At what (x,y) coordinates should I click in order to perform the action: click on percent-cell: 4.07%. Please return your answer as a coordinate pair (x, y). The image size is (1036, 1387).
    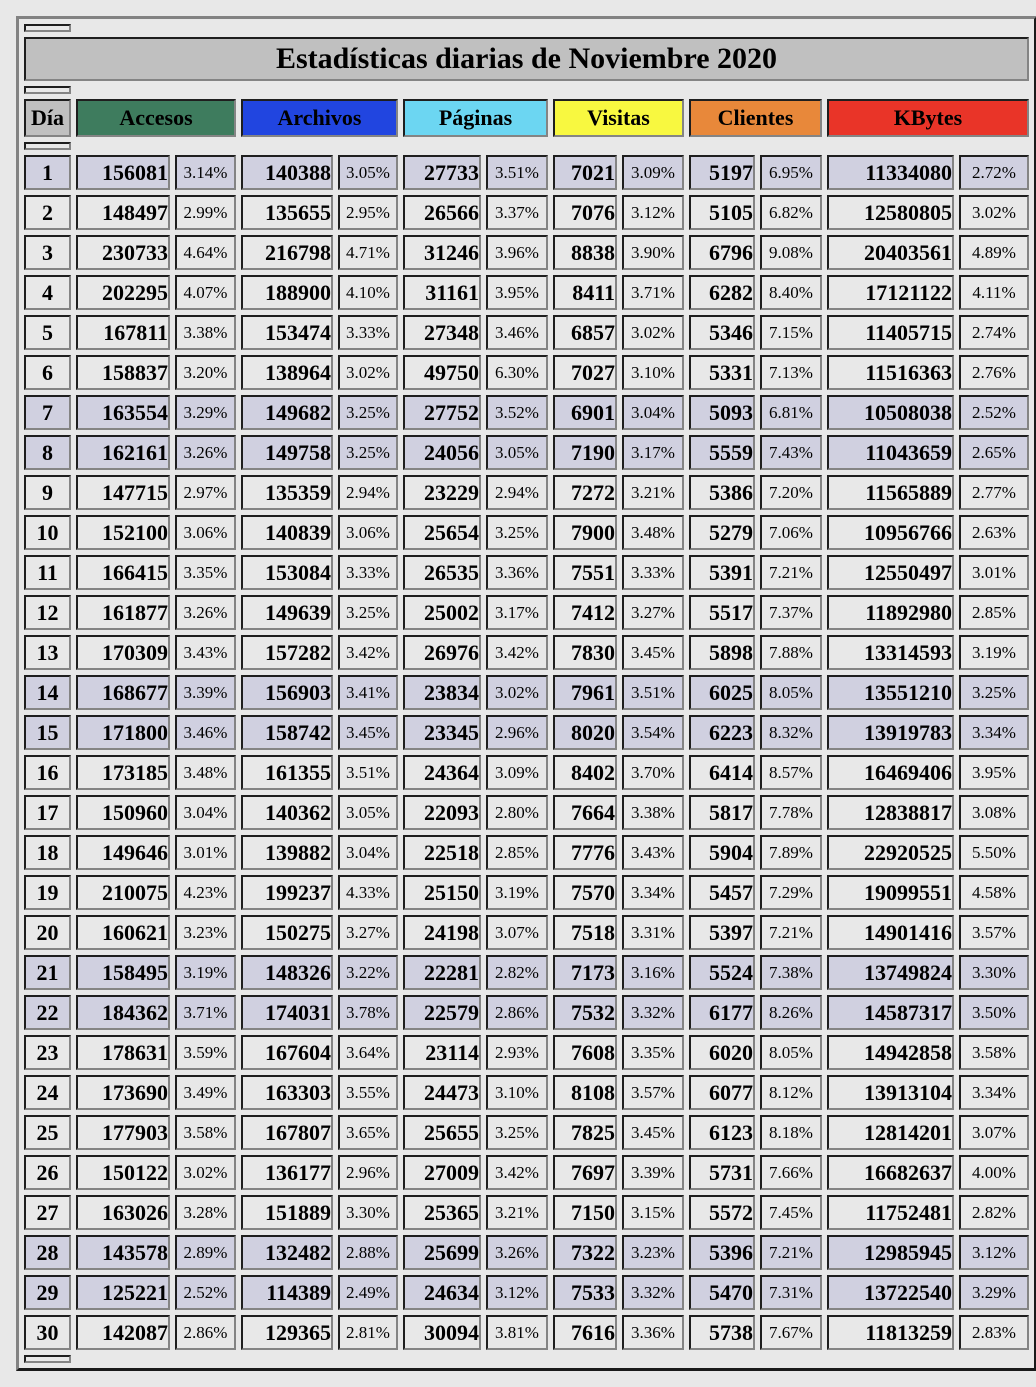
    Looking at the image, I should click on (205, 292).